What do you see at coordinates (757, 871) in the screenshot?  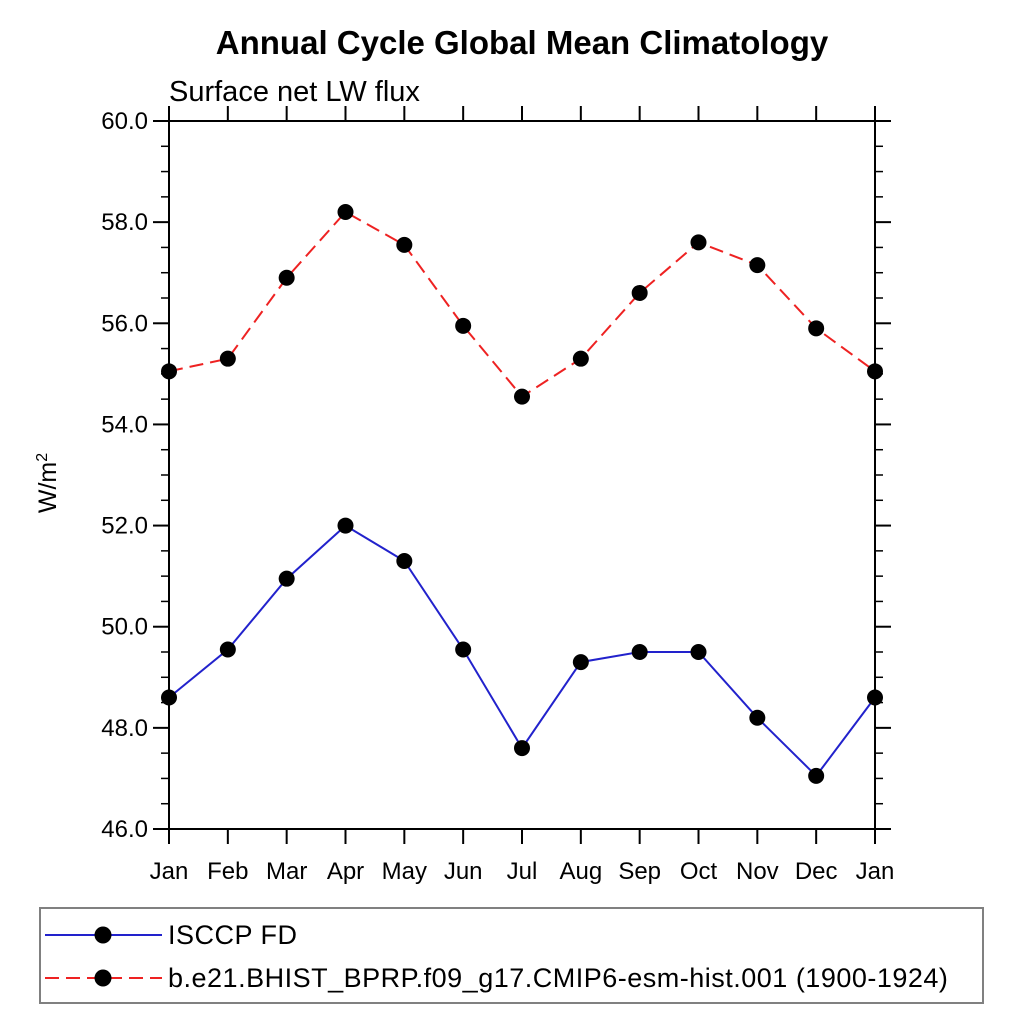 I see `x-tick-label: Nov` at bounding box center [757, 871].